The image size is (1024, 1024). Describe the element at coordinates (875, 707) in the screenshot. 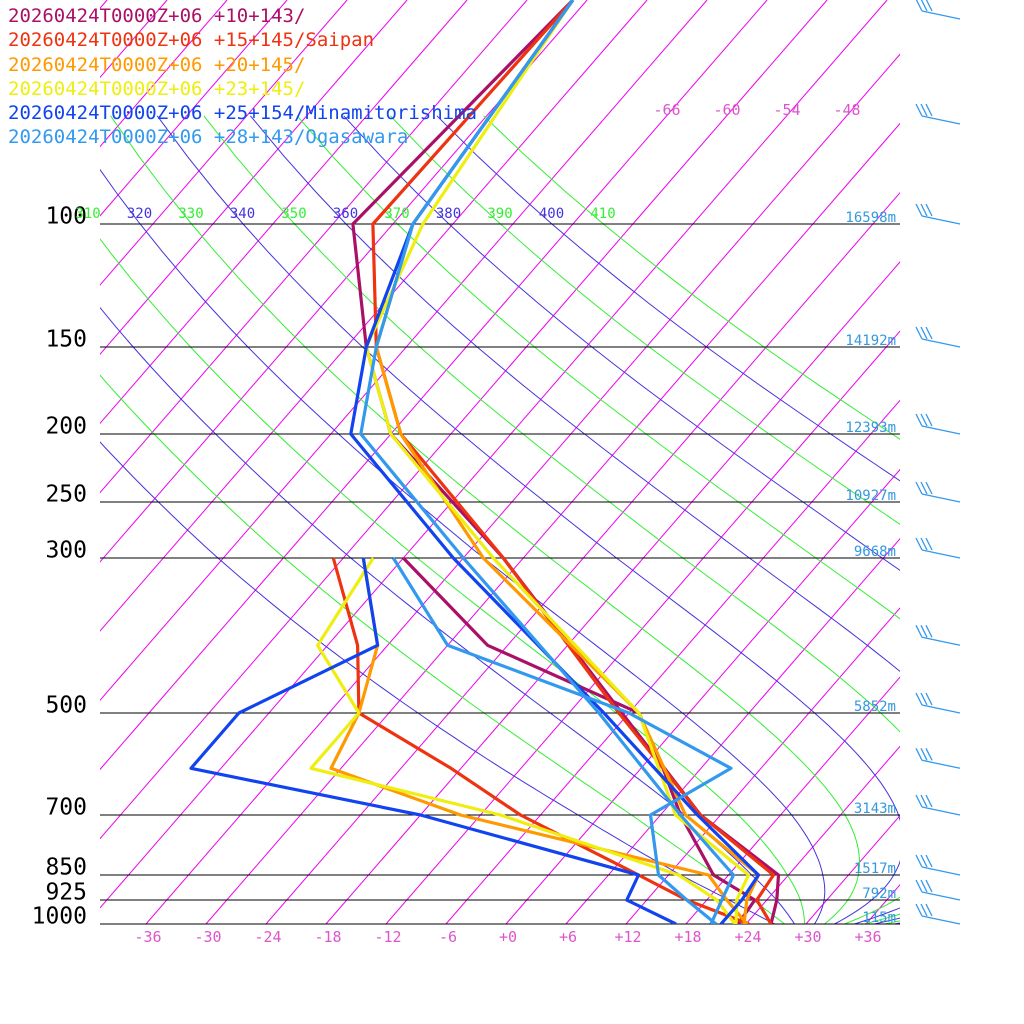

I see `height-label: 5852m` at that location.